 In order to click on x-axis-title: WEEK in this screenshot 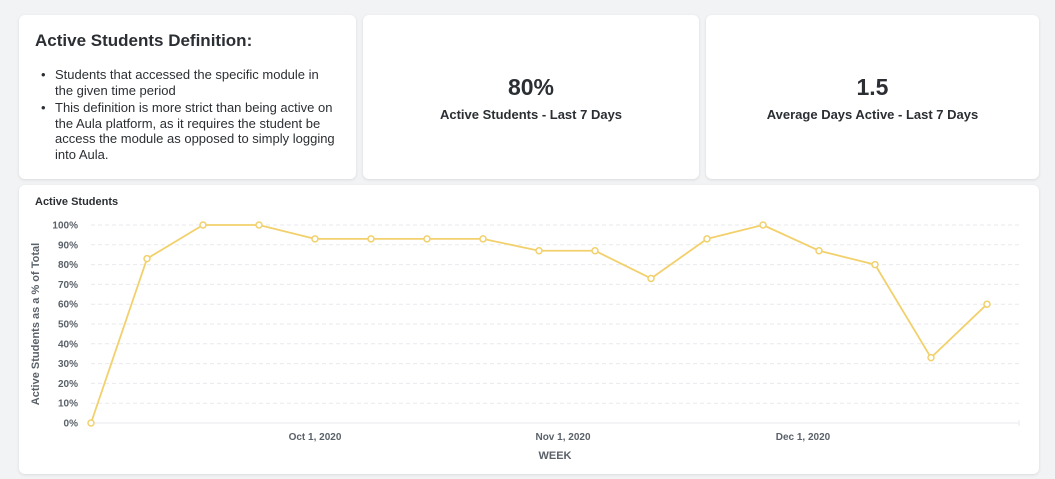, I will do `click(555, 456)`.